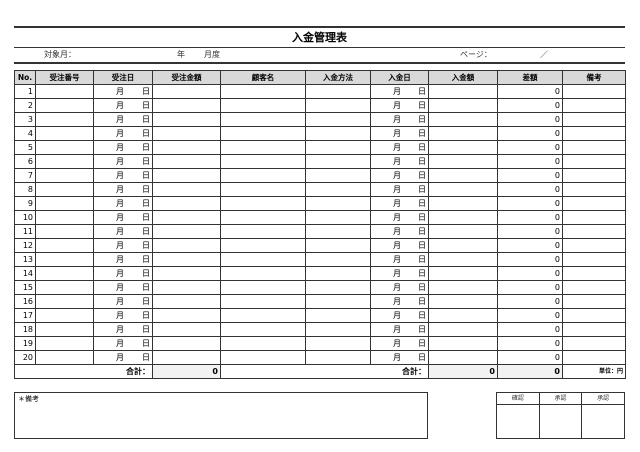  Describe the element at coordinates (518, 415) in the screenshot. I see `approval-cell: 確認` at that location.